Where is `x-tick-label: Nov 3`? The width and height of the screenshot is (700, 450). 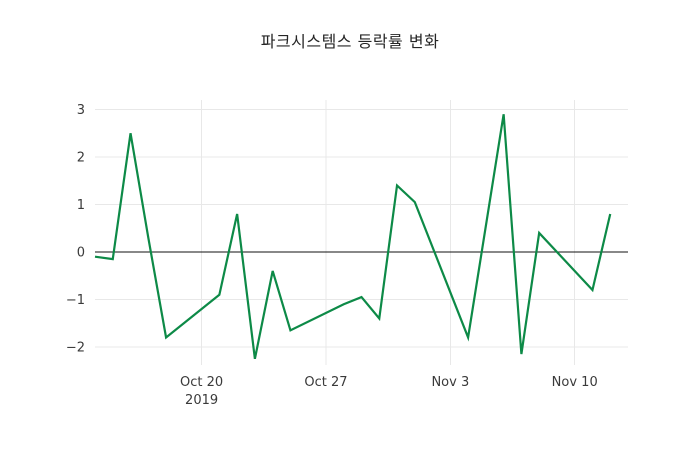
x-tick-label: Nov 3 is located at coordinates (450, 382).